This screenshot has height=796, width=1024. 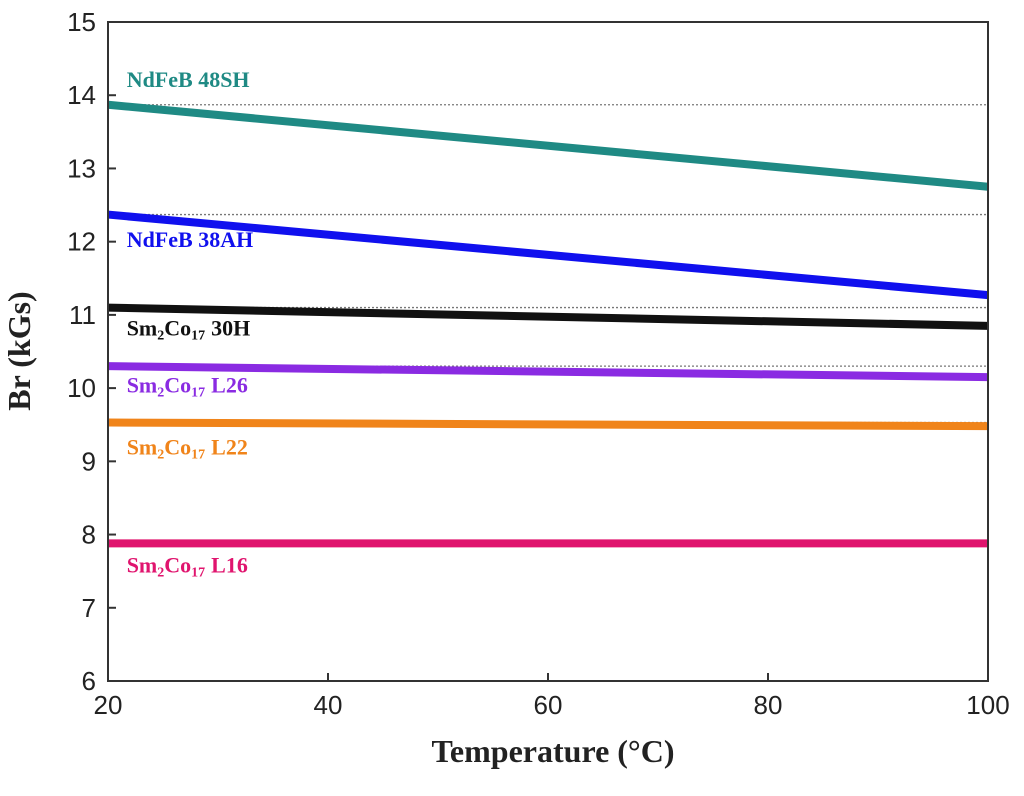 I want to click on y-axis: 6 7 8 9 10 11 12 13 14 15, so click(x=91, y=351).